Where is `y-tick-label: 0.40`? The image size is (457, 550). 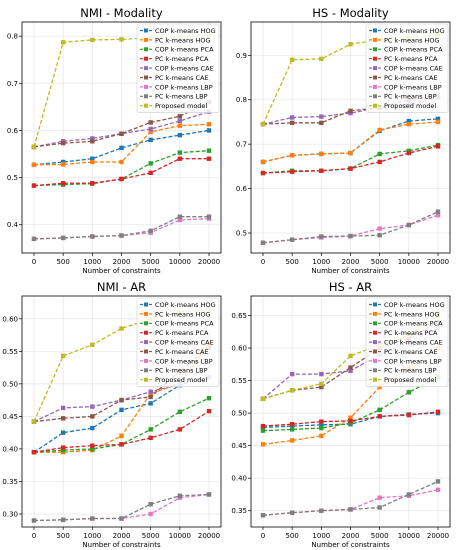 y-tick-label: 0.40 is located at coordinates (10, 449).